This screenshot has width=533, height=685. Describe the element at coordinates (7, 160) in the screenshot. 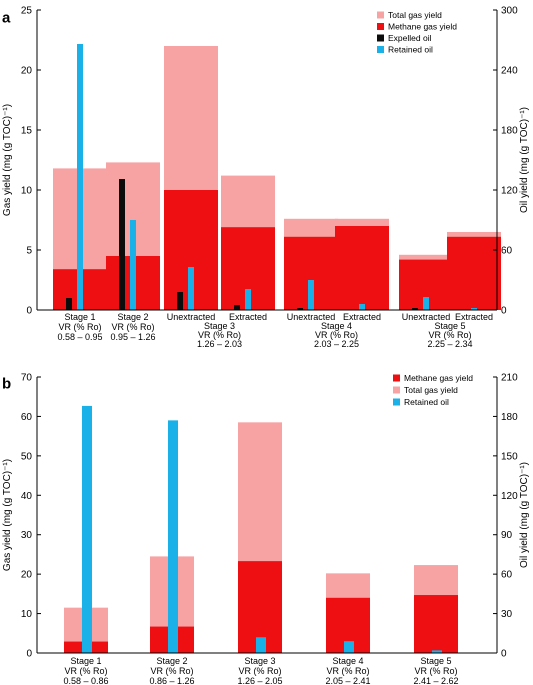

I see `left-axis-title: Gas yield (mg (g TOC)⁻¹)` at that location.